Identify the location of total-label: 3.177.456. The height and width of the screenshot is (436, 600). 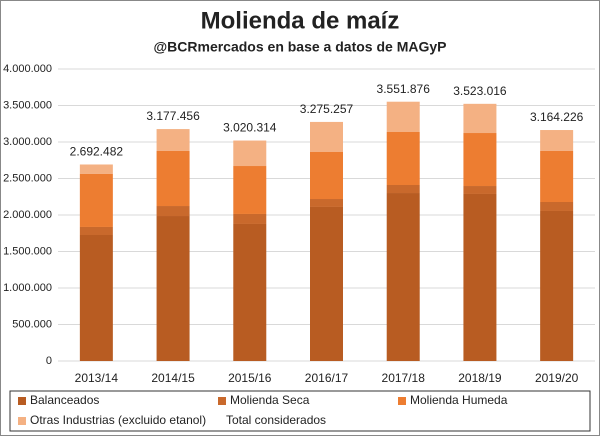
(173, 116).